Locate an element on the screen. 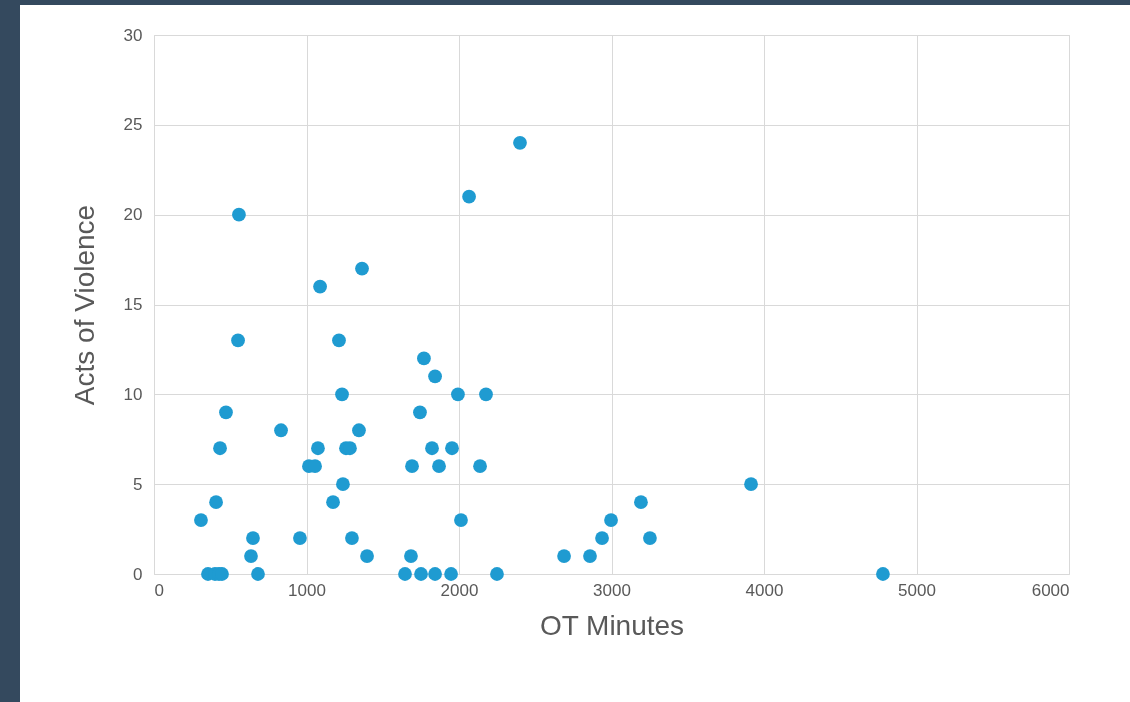 This screenshot has width=1130, height=702. y-tick-label: 10 is located at coordinates (133, 394).